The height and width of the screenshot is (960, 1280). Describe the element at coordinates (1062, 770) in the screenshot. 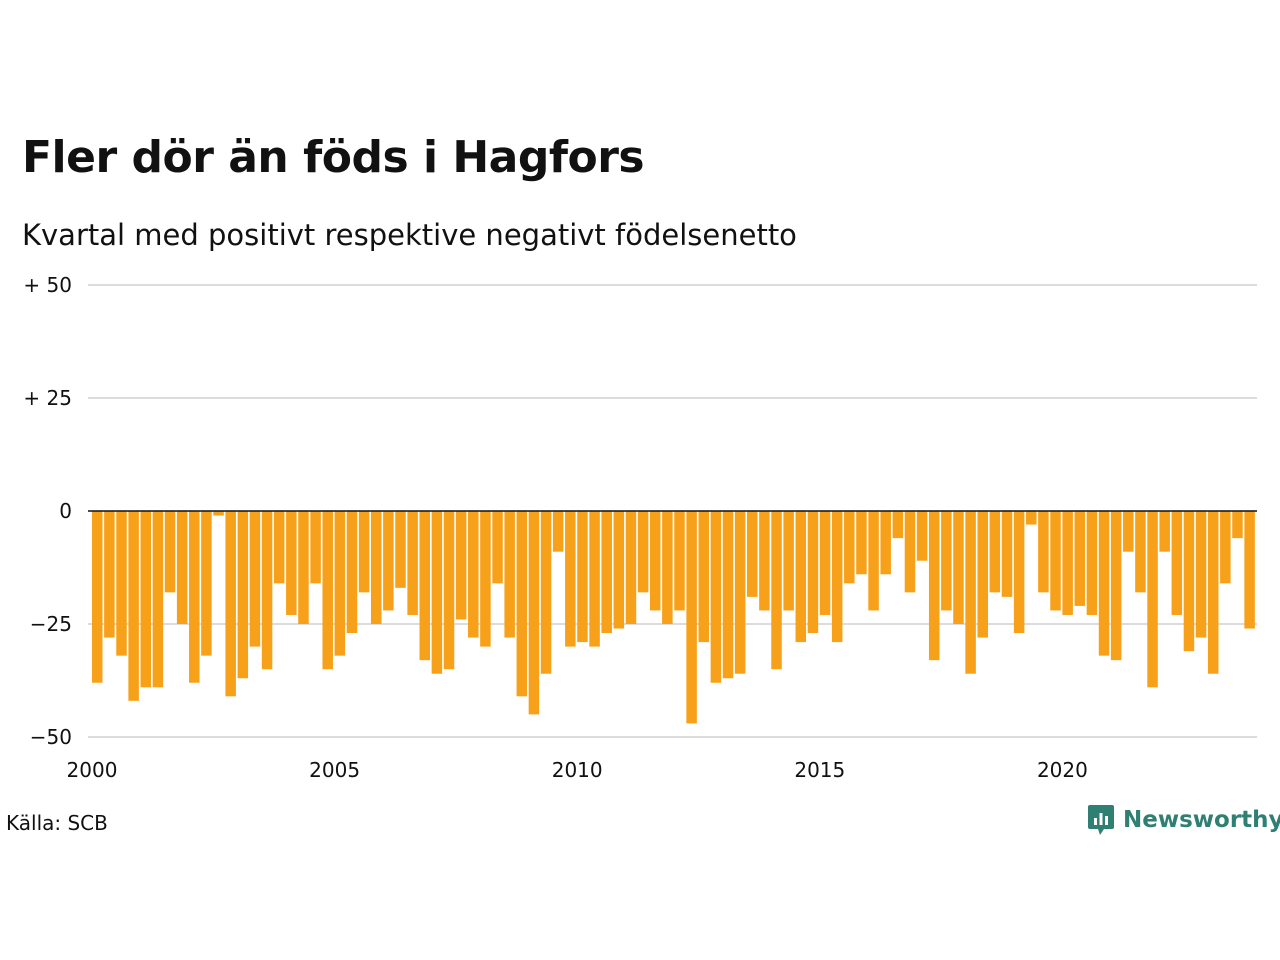

I see `x-tick-label: 2020` at that location.